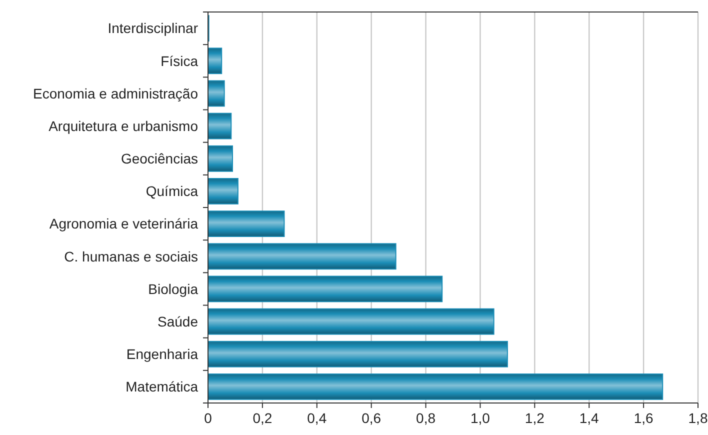  I want to click on y-tick-label: Química, so click(172, 191).